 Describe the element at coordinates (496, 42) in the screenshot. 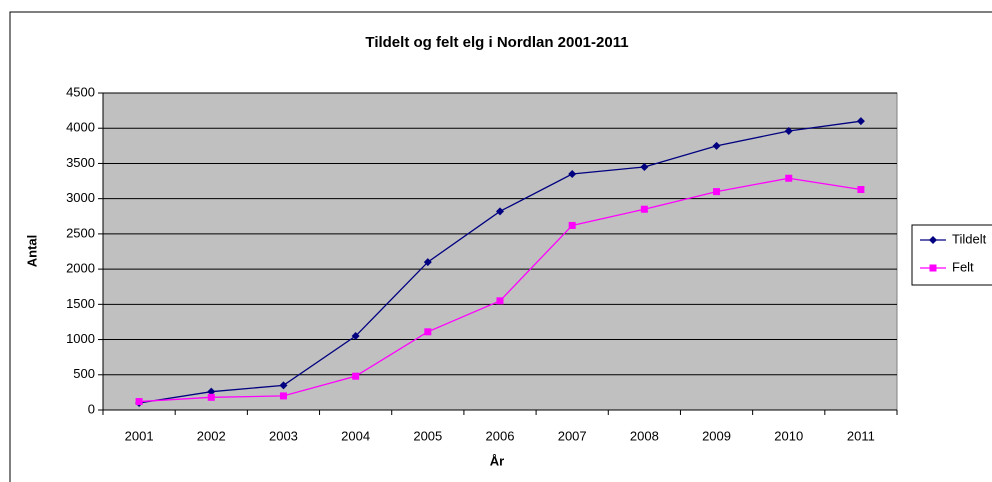

I see `chart-title: Tildelt og felt elg i Nordlan 2001-2011` at that location.